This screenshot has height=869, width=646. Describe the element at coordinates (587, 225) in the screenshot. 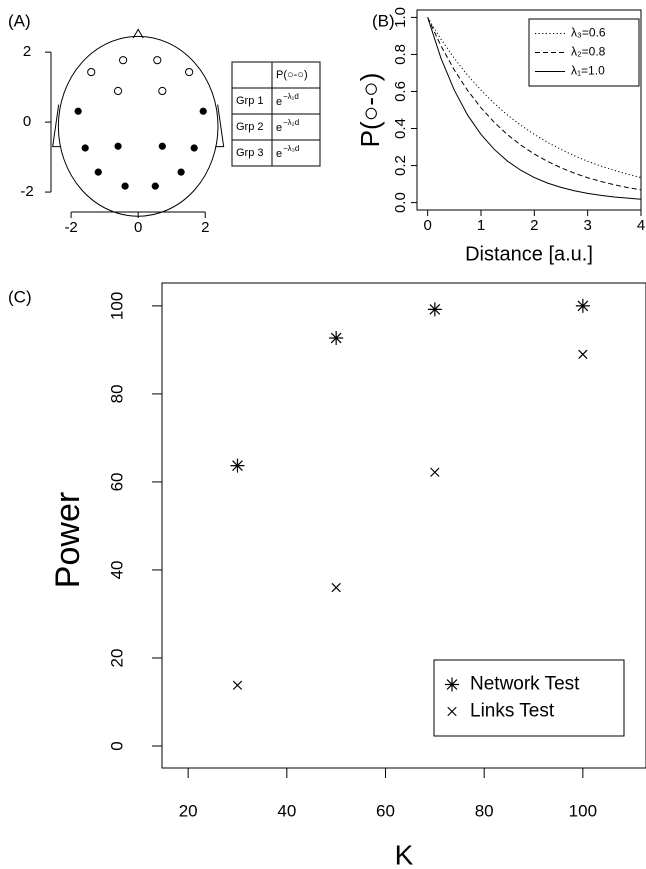

I see `x-tick-label: 3` at that location.